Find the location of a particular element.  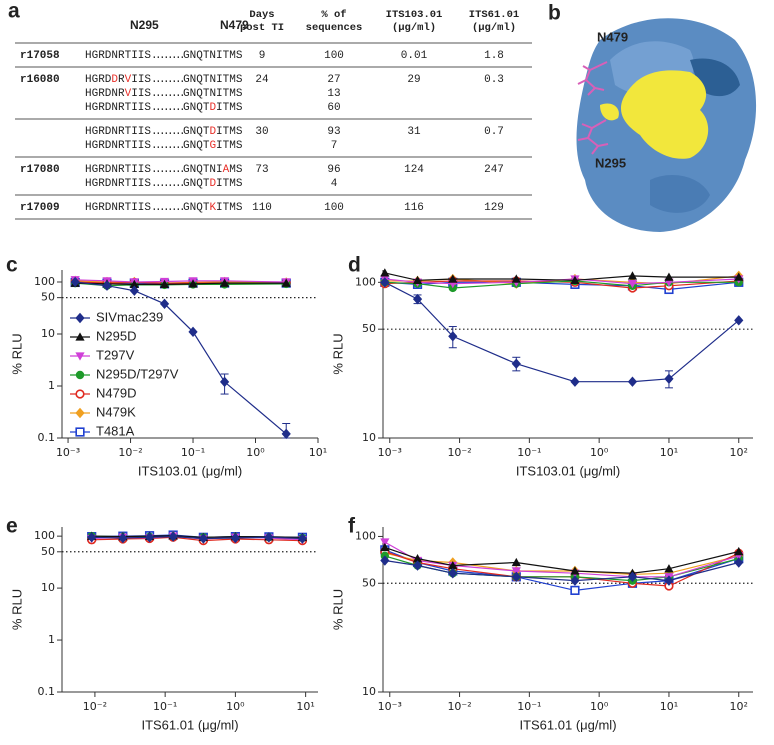

sequence-part: D is located at coordinates (212, 184).